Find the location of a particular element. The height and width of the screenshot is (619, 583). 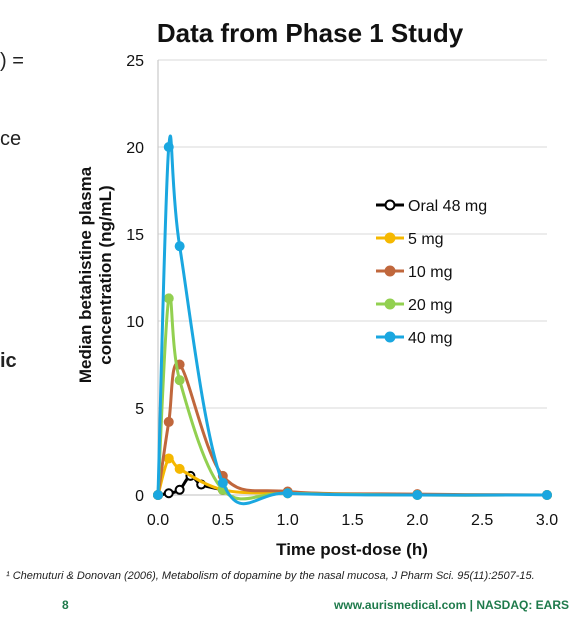

x-tick-label: 0.5 is located at coordinates (223, 520).